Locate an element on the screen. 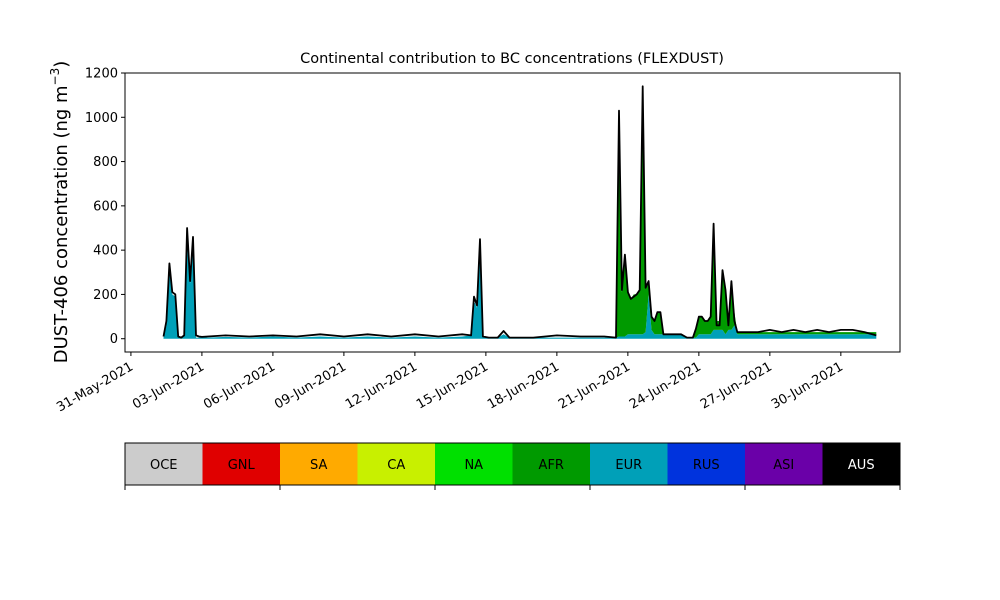  y-tick-label: 200 is located at coordinates (105, 295).